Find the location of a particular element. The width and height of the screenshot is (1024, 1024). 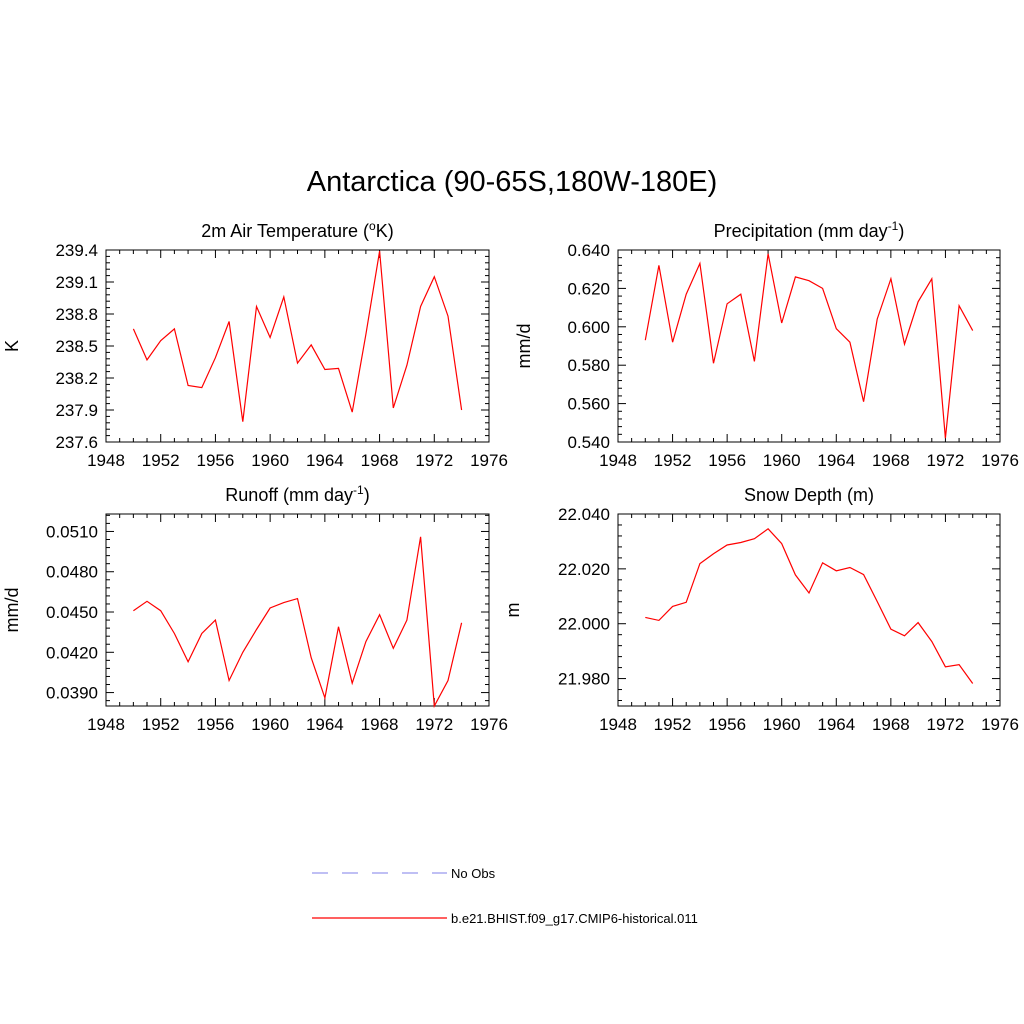

y-tick-label: 238.2 is located at coordinates (76, 378).